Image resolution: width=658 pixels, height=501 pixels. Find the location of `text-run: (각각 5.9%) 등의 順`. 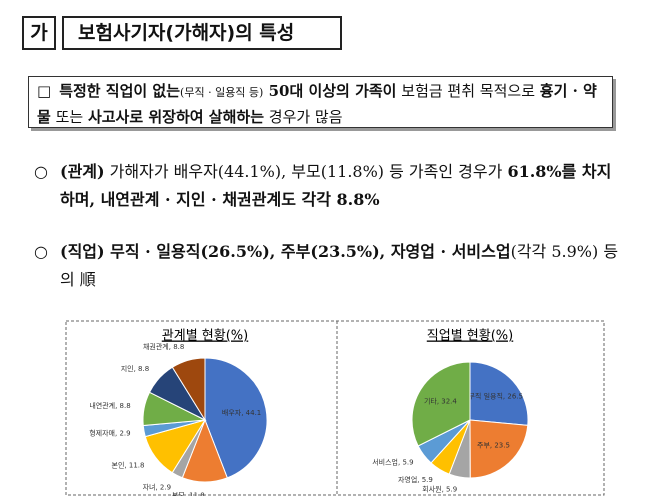

text-run: (각각 5.9%) 등의 順 is located at coordinates (339, 265).